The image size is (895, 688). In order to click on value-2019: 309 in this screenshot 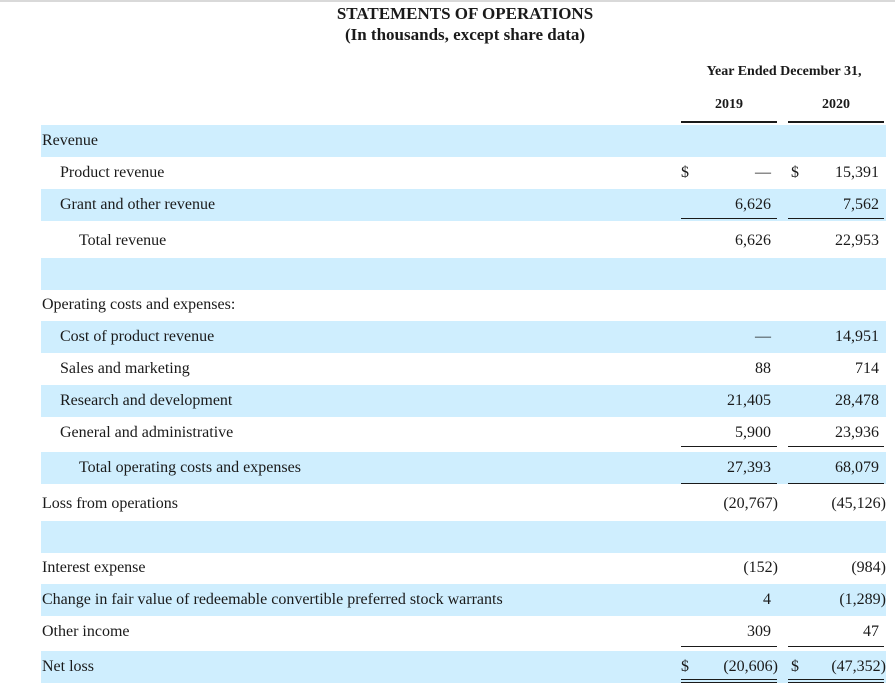, I will do `click(759, 631)`.